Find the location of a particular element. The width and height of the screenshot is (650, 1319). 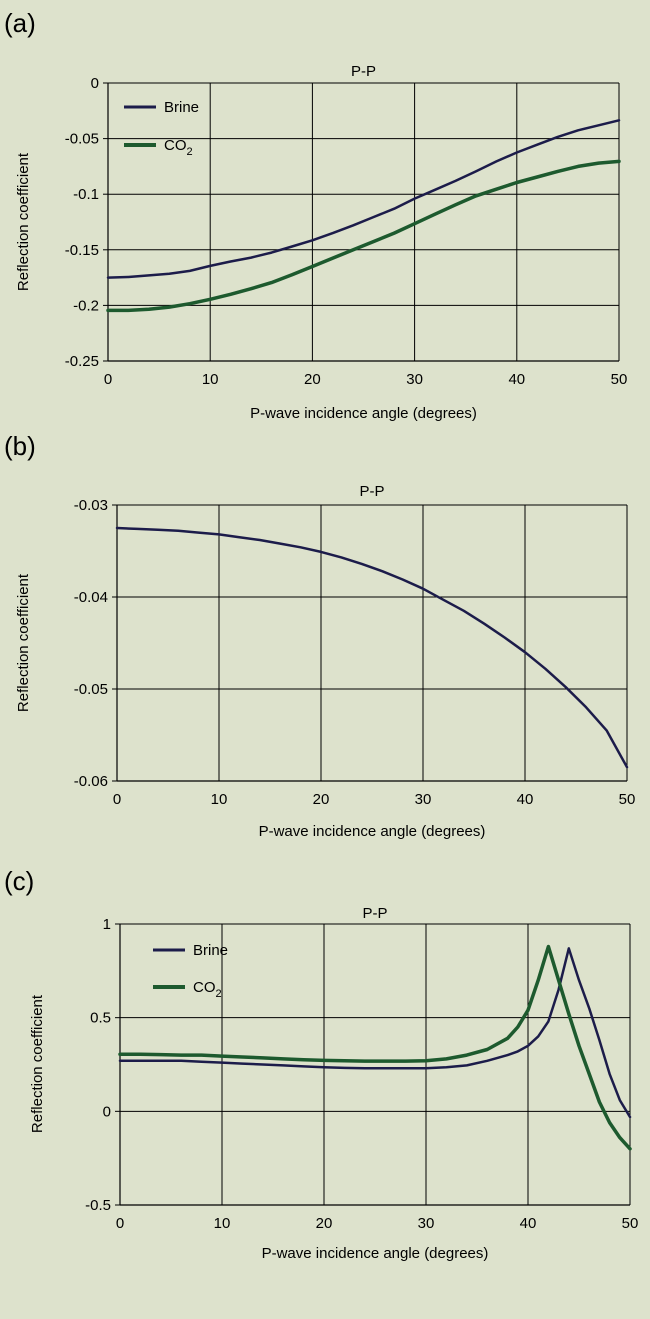

y-tick-label: -0.06 is located at coordinates (91, 781).